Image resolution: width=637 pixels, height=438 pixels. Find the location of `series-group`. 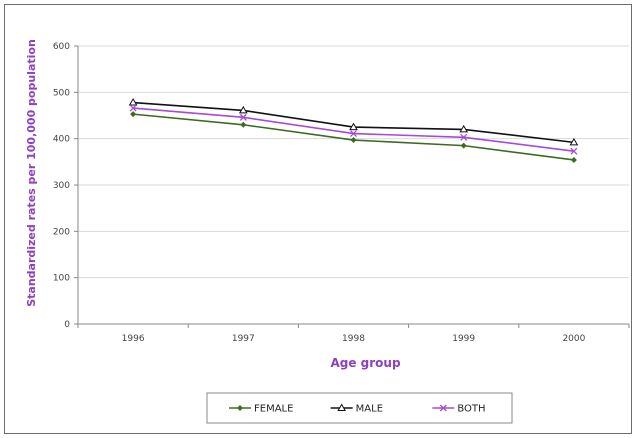

series-group is located at coordinates (353, 130).